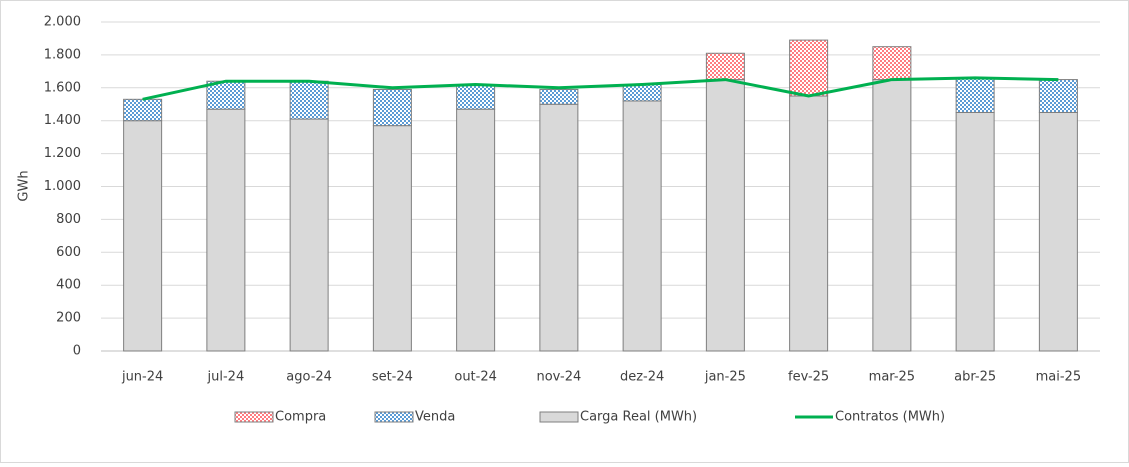 Image resolution: width=1129 pixels, height=467 pixels. What do you see at coordinates (638, 417) in the screenshot?
I see `legend-label: Carga Real (MWh)` at bounding box center [638, 417].